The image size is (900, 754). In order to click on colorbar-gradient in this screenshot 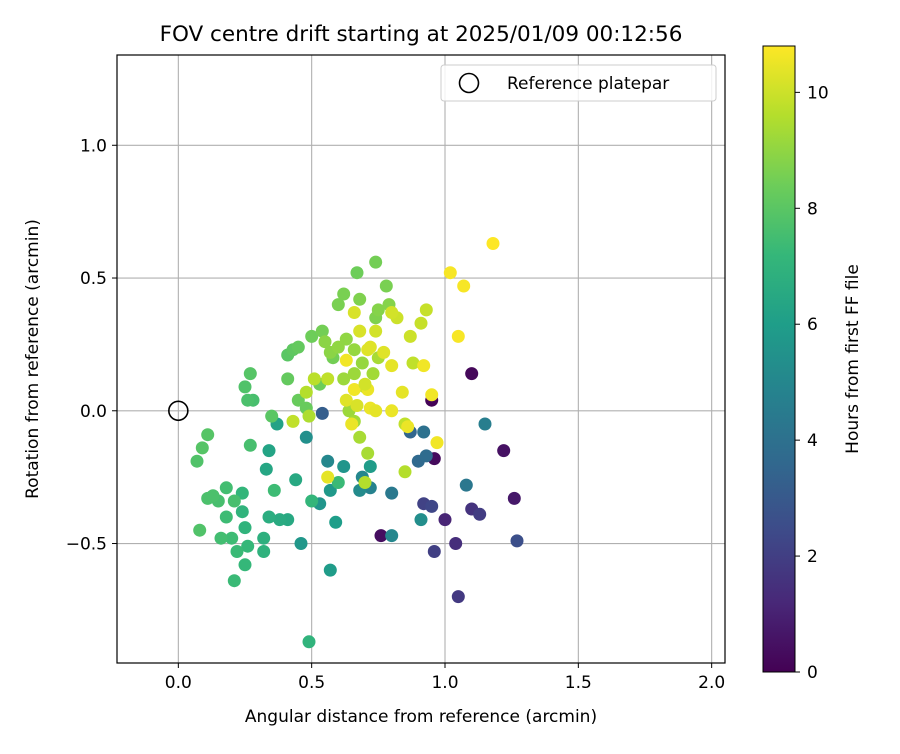, I will do `click(779, 359)`.